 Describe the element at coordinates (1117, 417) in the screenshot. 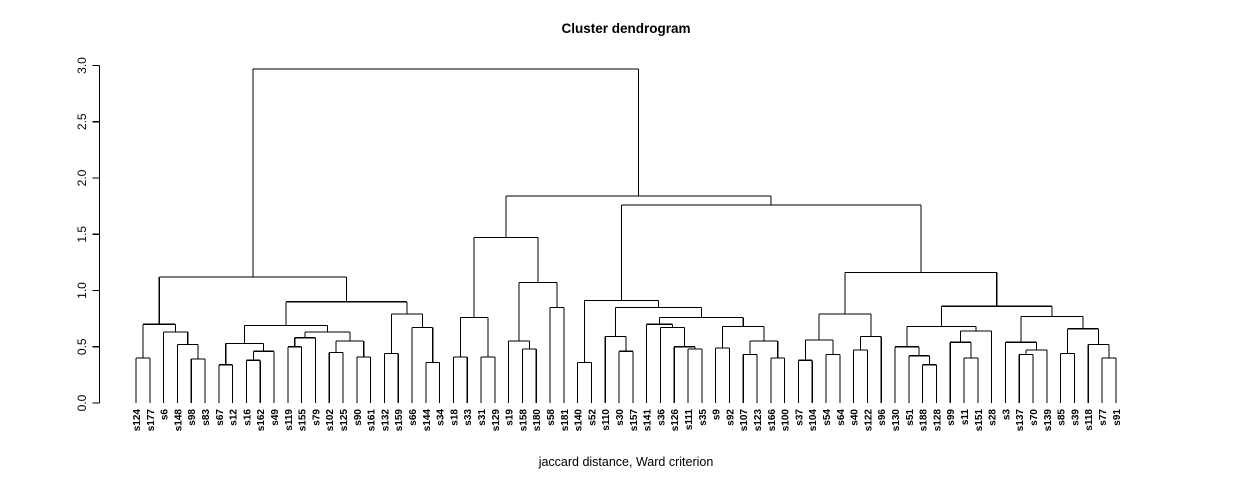

I see `leaf-label: s91` at that location.